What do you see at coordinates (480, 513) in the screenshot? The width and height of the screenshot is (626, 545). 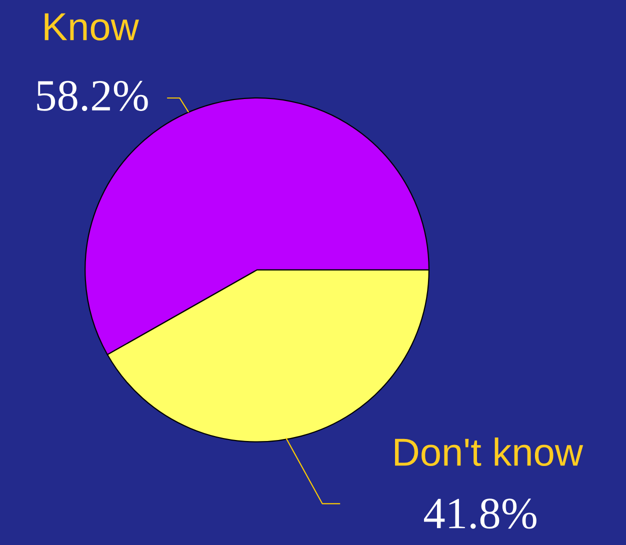 I see `data-label: 41.8%` at bounding box center [480, 513].